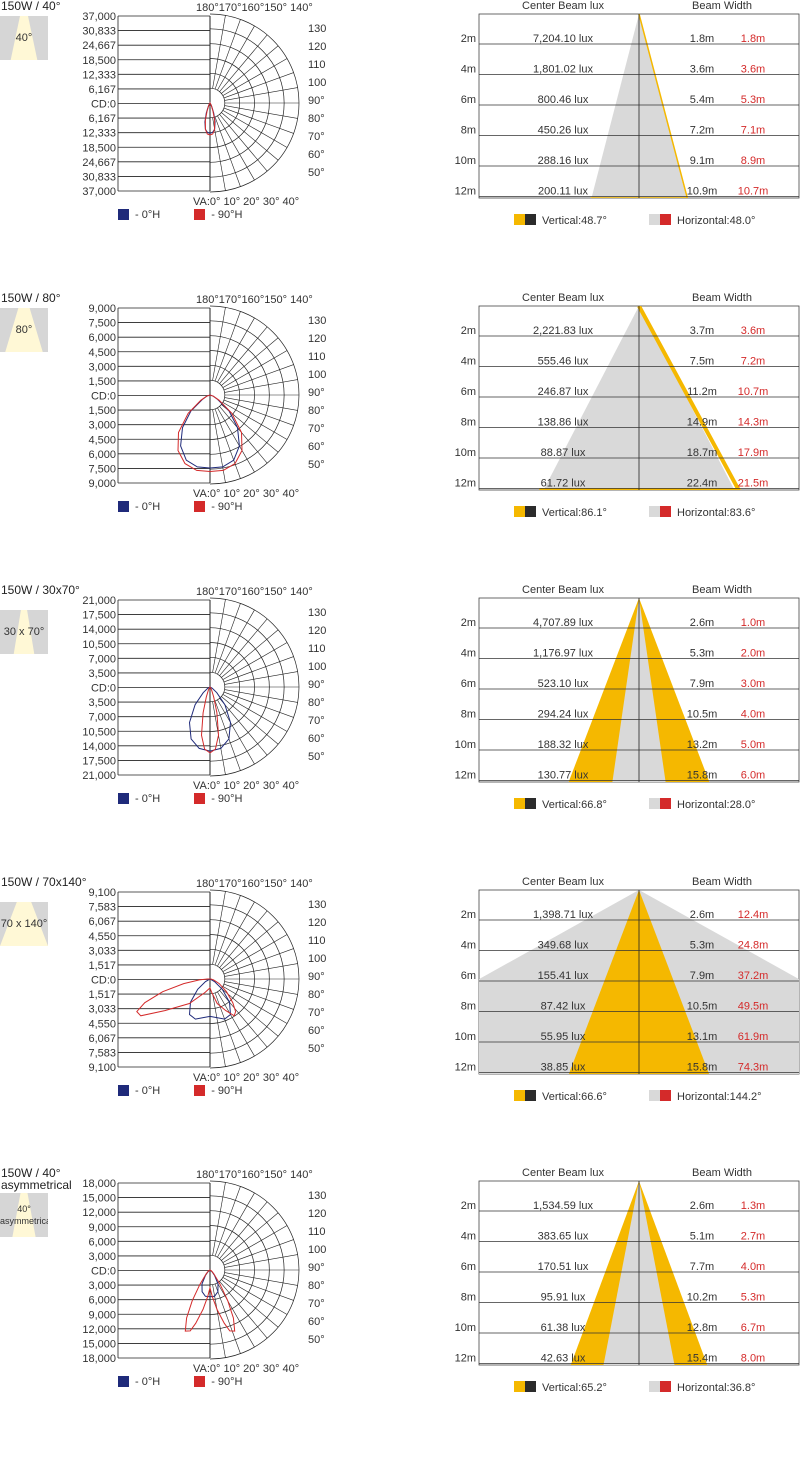  What do you see at coordinates (702, 946) in the screenshot?
I see `beam-width-vertical: 5.3m` at bounding box center [702, 946].